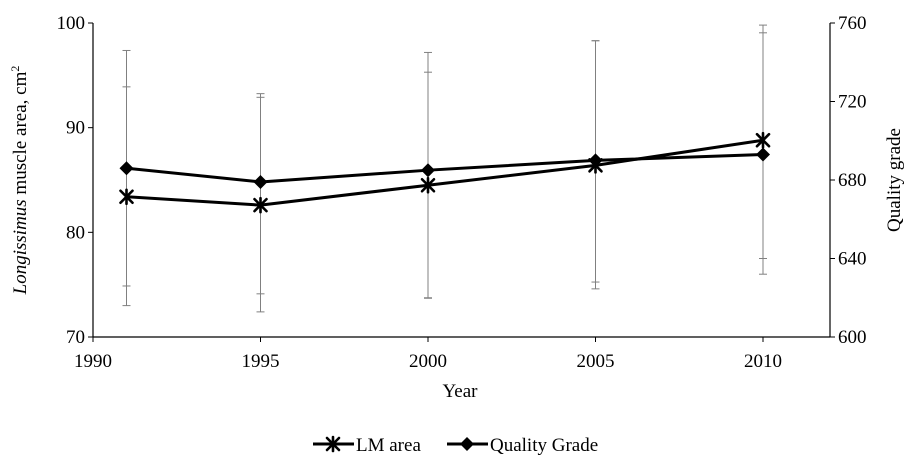  I want to click on series-lines, so click(445, 172).